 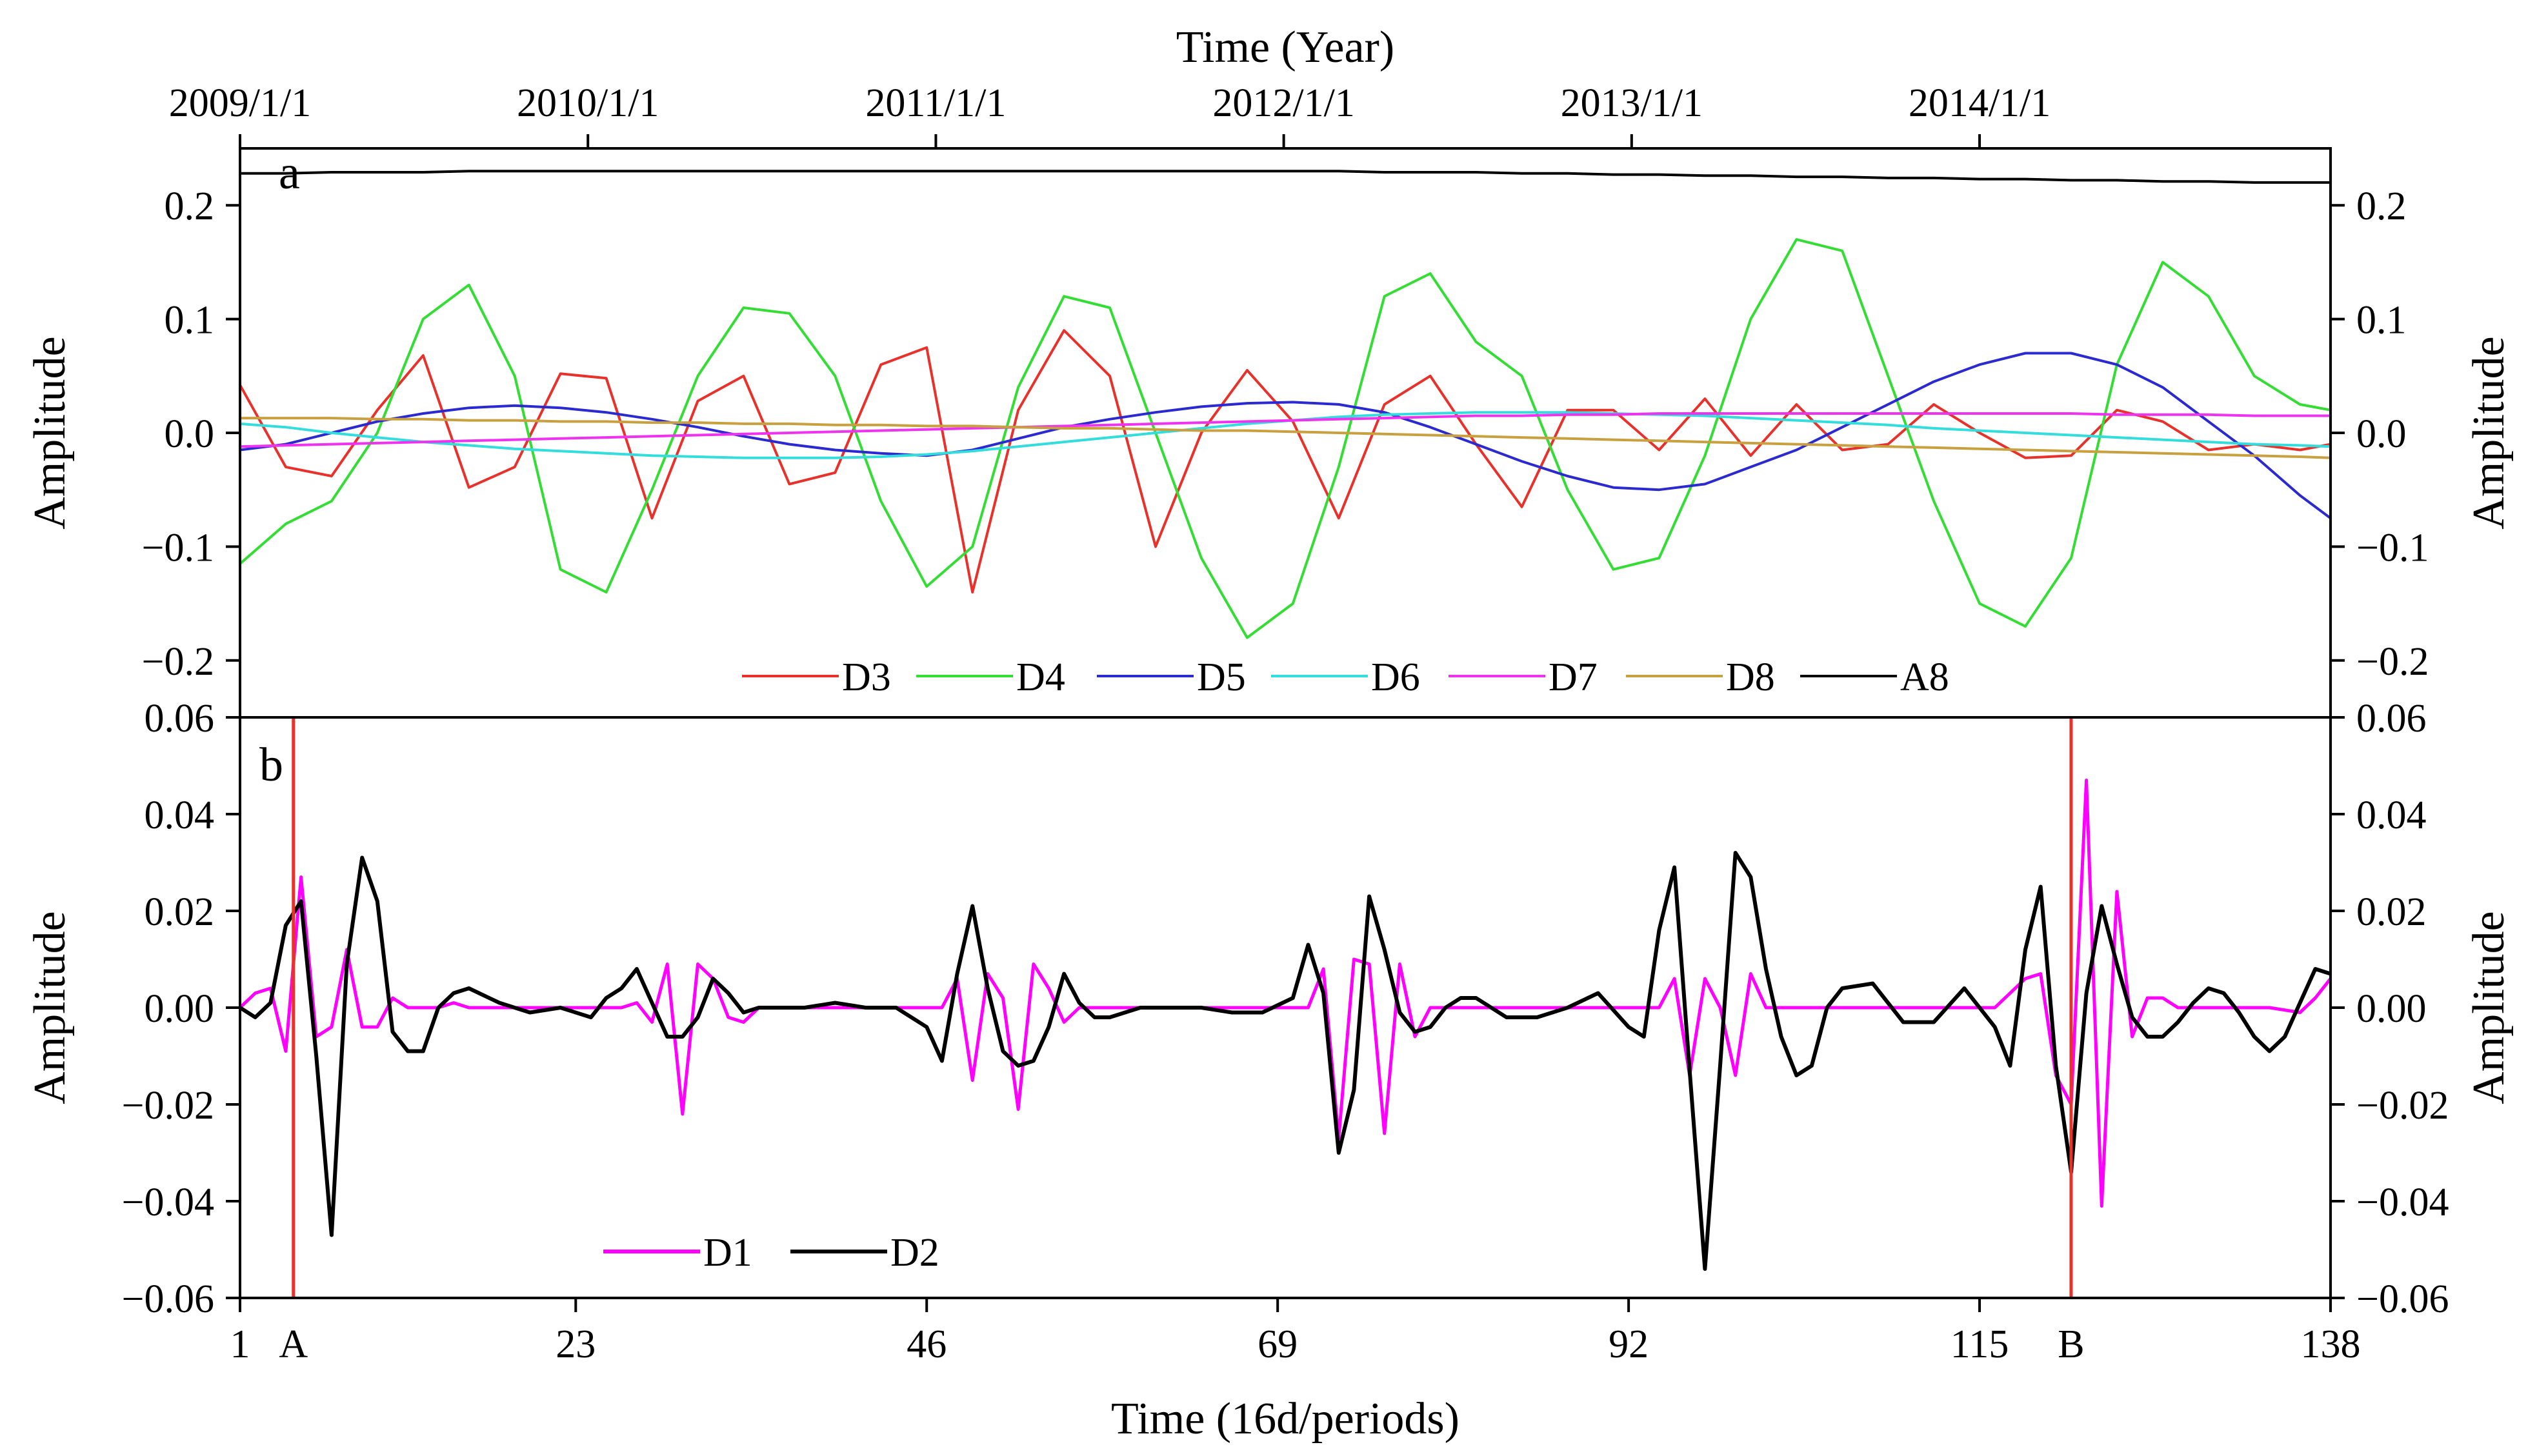 What do you see at coordinates (1573, 677) in the screenshot?
I see `legend-label-d7: D7` at bounding box center [1573, 677].